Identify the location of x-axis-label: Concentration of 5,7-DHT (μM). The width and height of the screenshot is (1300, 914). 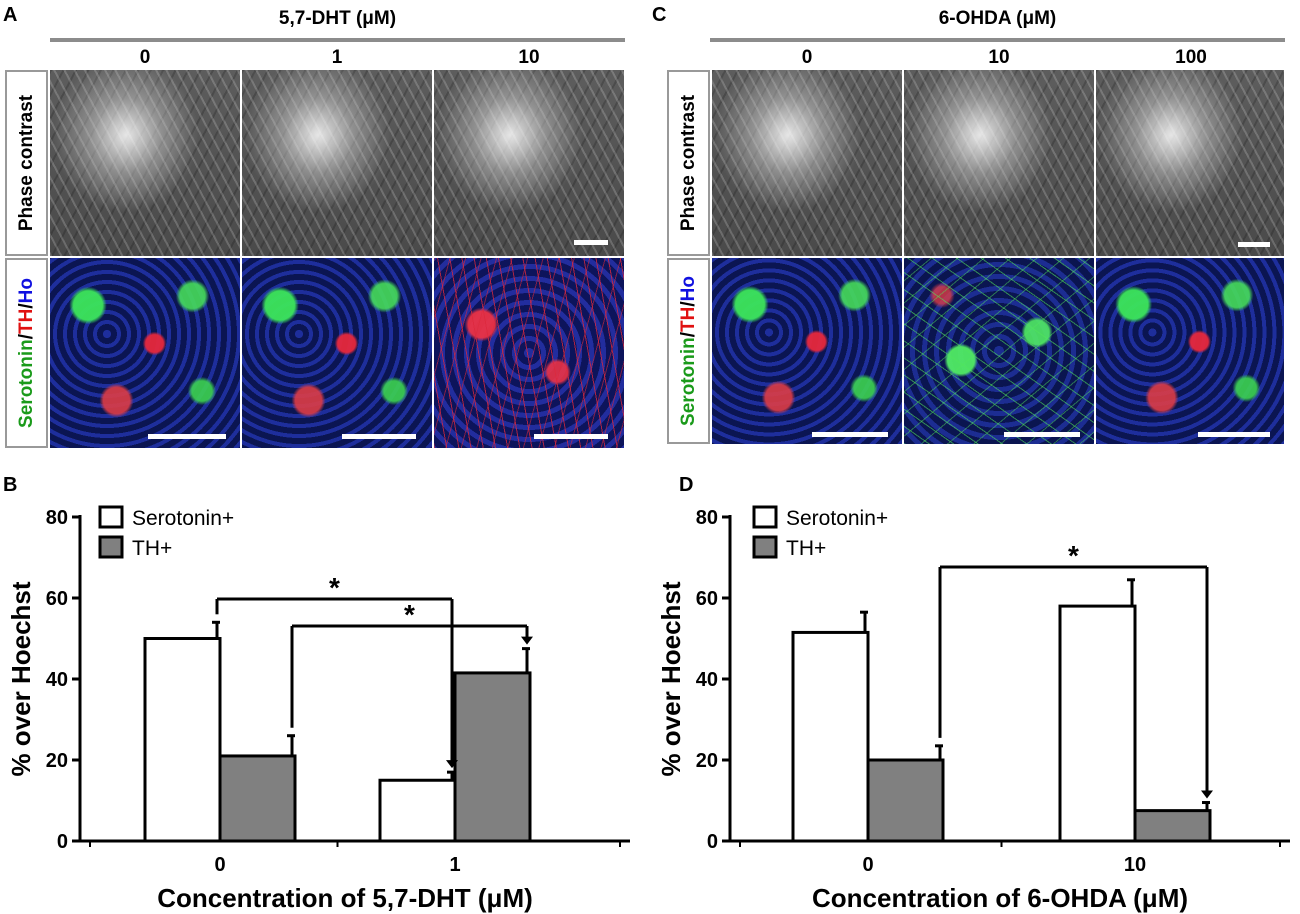
(345, 898).